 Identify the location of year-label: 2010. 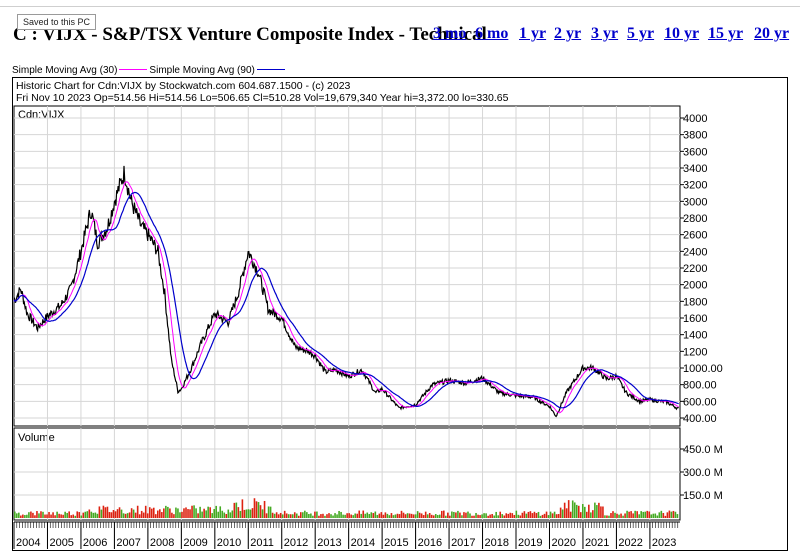
(229, 543).